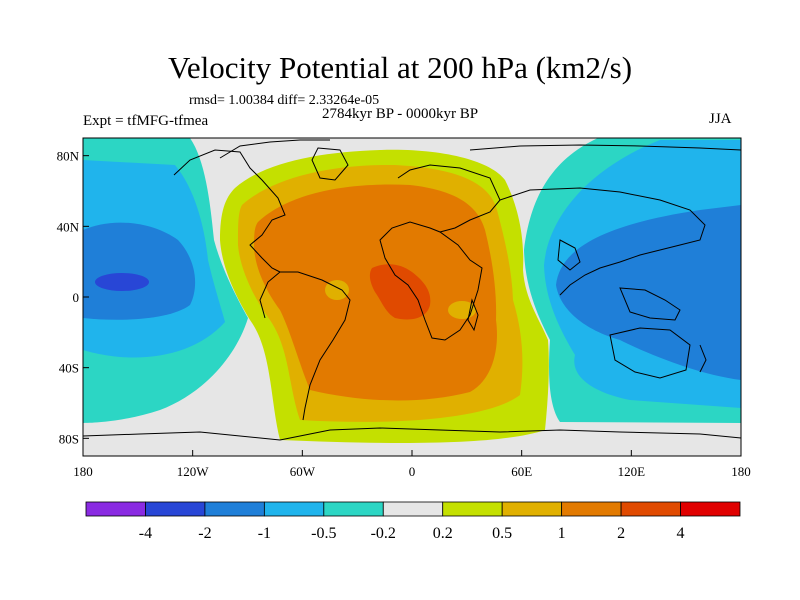  Describe the element at coordinates (264, 533) in the screenshot. I see `colorbar-label: -1` at that location.